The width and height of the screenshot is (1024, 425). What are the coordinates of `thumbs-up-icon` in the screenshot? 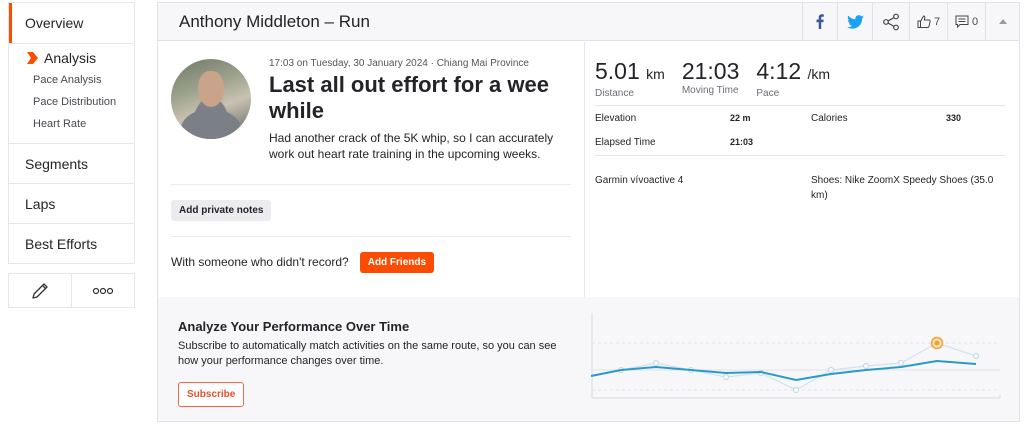 It's located at (924, 21).